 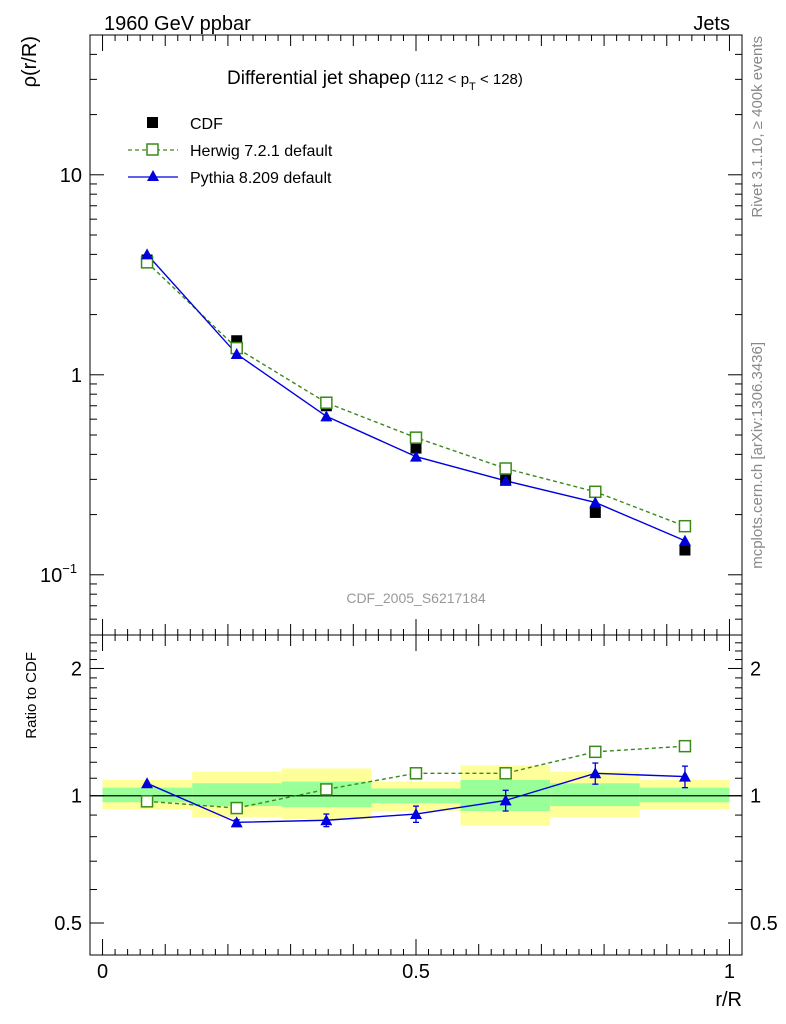 What do you see at coordinates (261, 178) in the screenshot?
I see `legend-pythia-label: Pythia 8.209 default` at bounding box center [261, 178].